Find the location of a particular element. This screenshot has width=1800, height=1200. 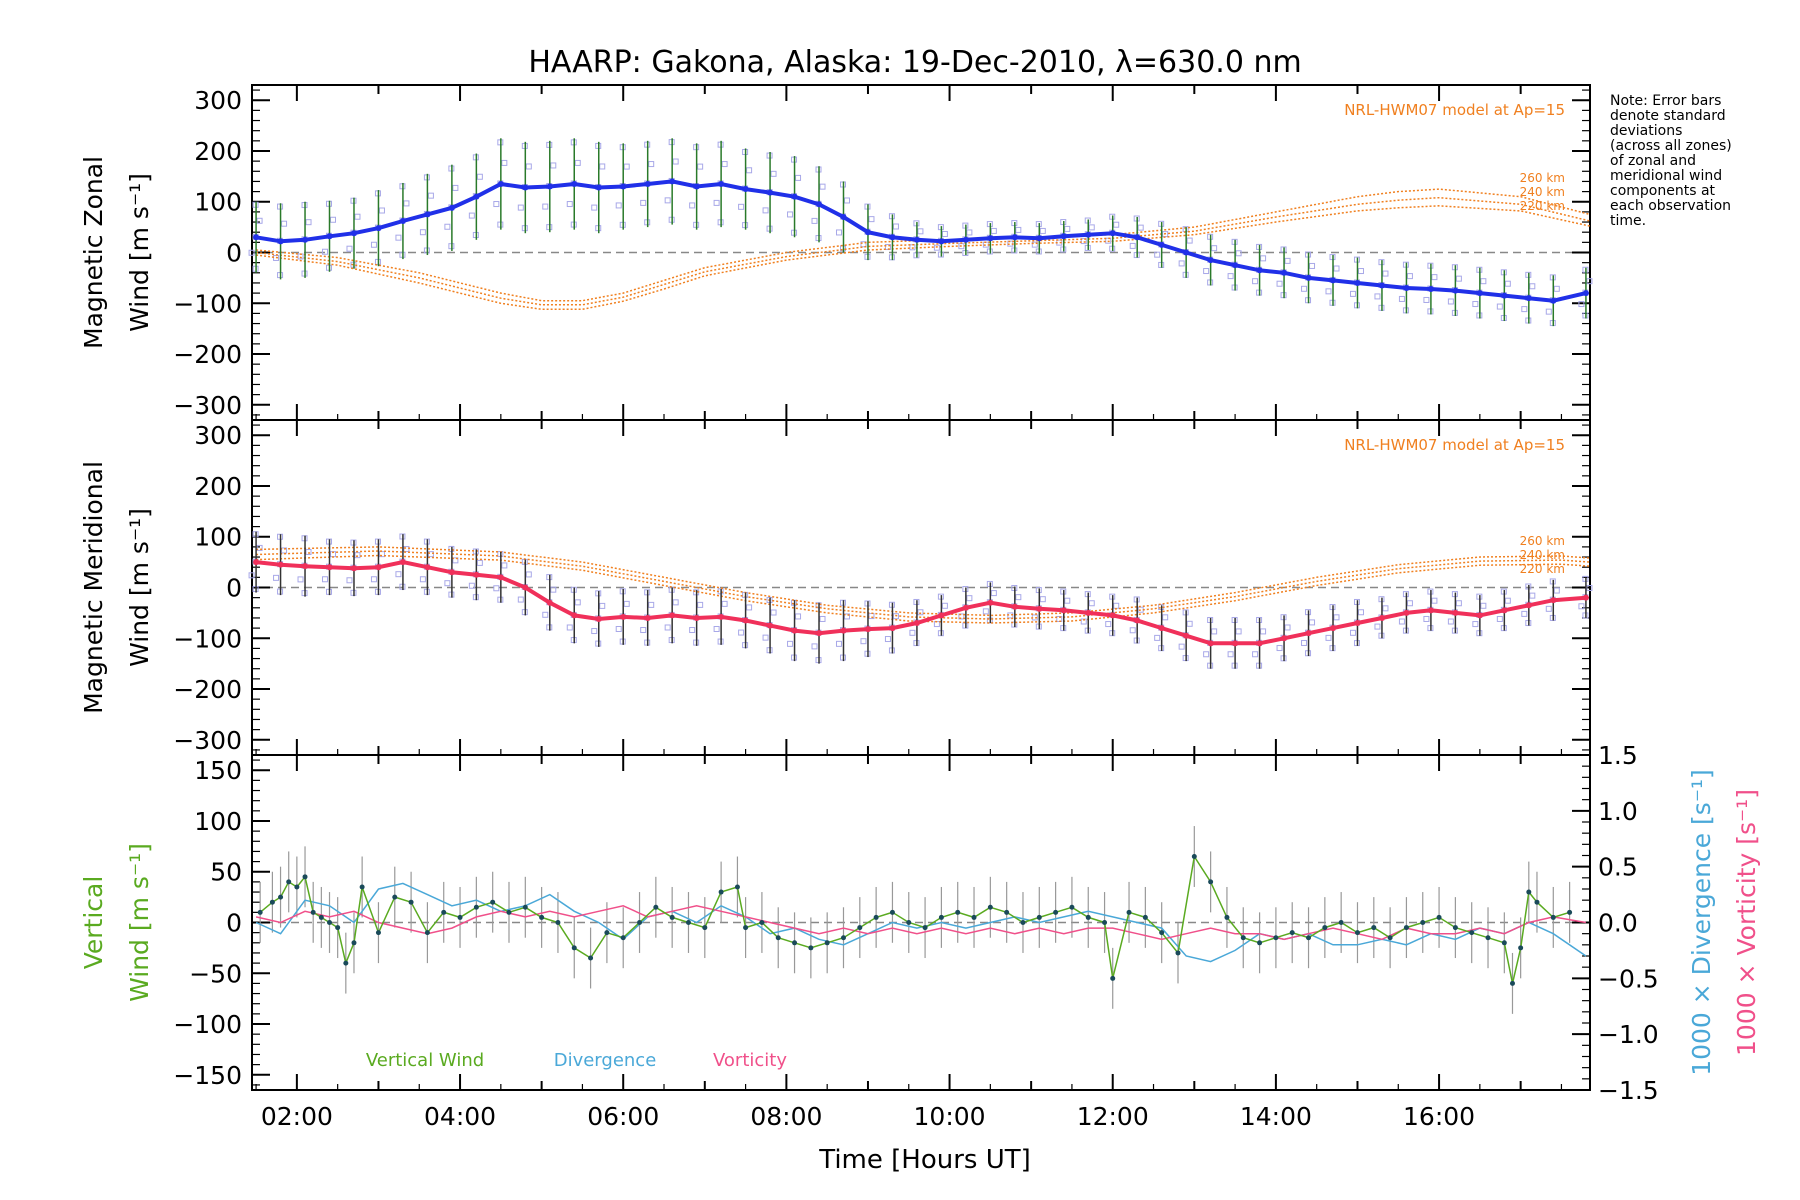

model-curve-240km is located at coordinates (923, 251).